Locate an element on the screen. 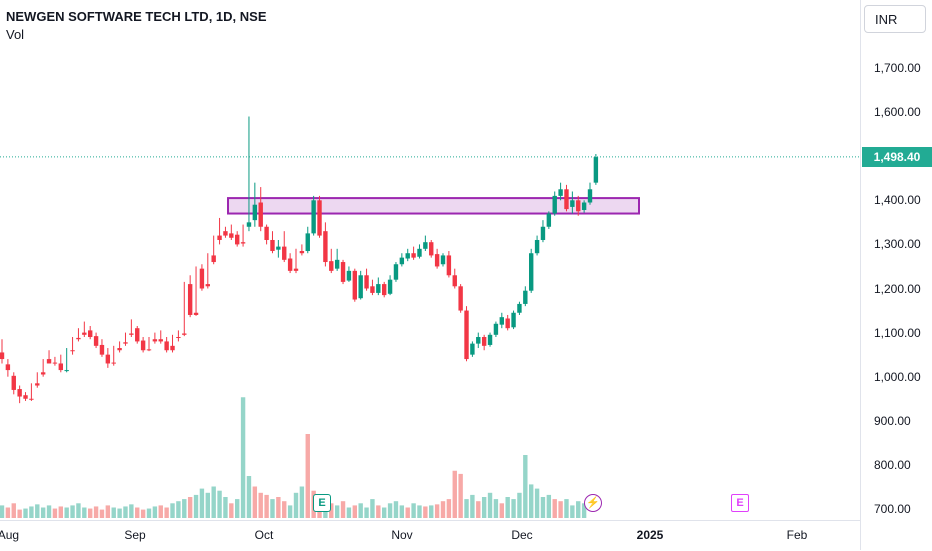 This screenshot has width=932, height=551. volume-label: Vol is located at coordinates (15, 34).